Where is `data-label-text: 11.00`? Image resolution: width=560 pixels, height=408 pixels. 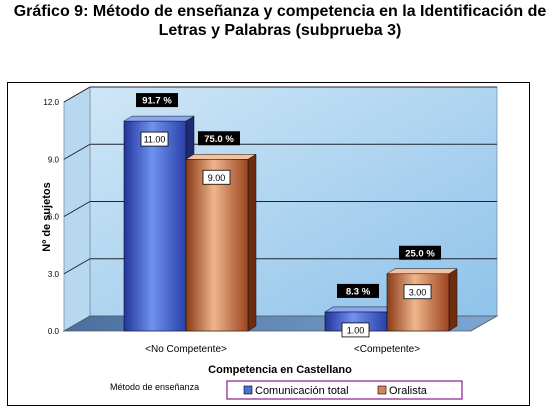
data-label-text: 11.00 is located at coordinates (155, 140).